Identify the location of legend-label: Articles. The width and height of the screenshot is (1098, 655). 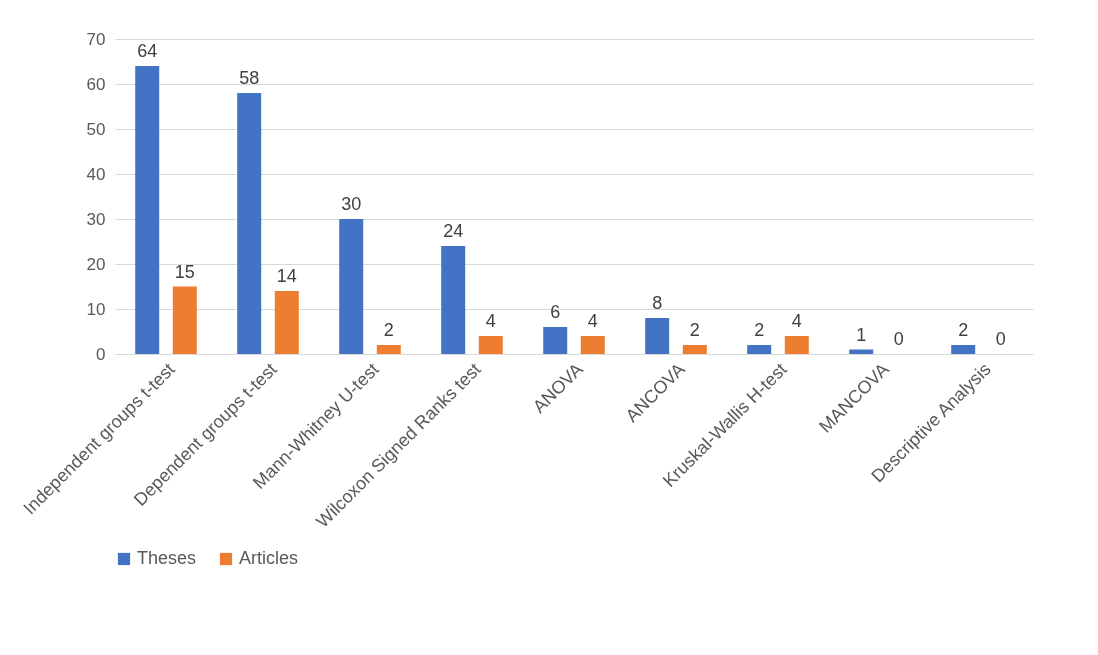
(269, 558).